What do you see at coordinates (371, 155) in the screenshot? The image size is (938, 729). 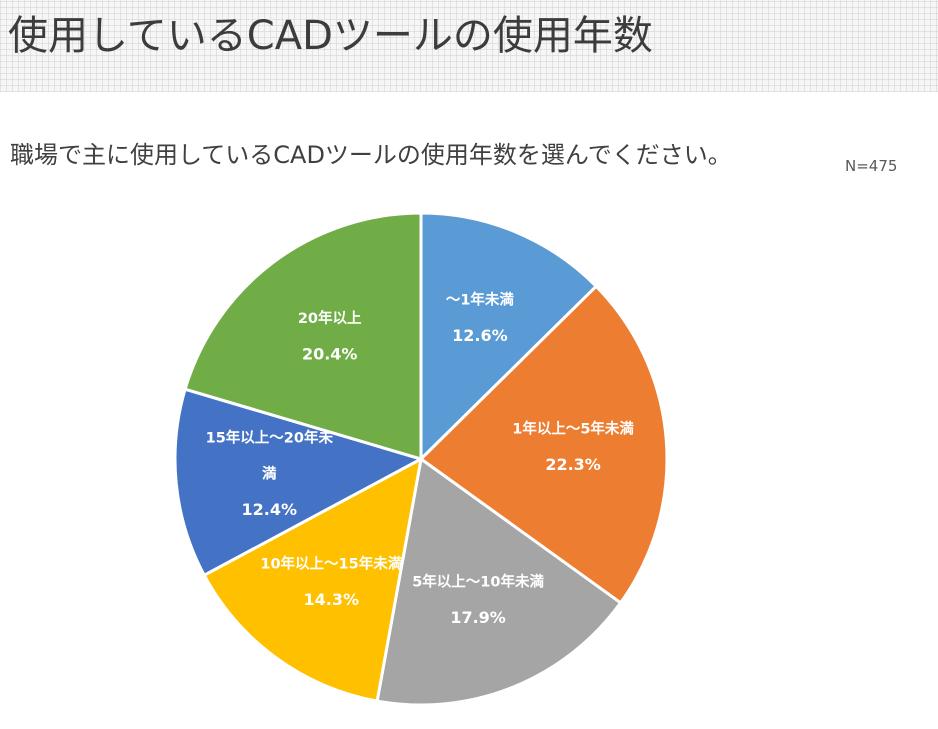 I see `question-text: 職場で主に使用しているCADツールの使用年数を選んでください。` at bounding box center [371, 155].